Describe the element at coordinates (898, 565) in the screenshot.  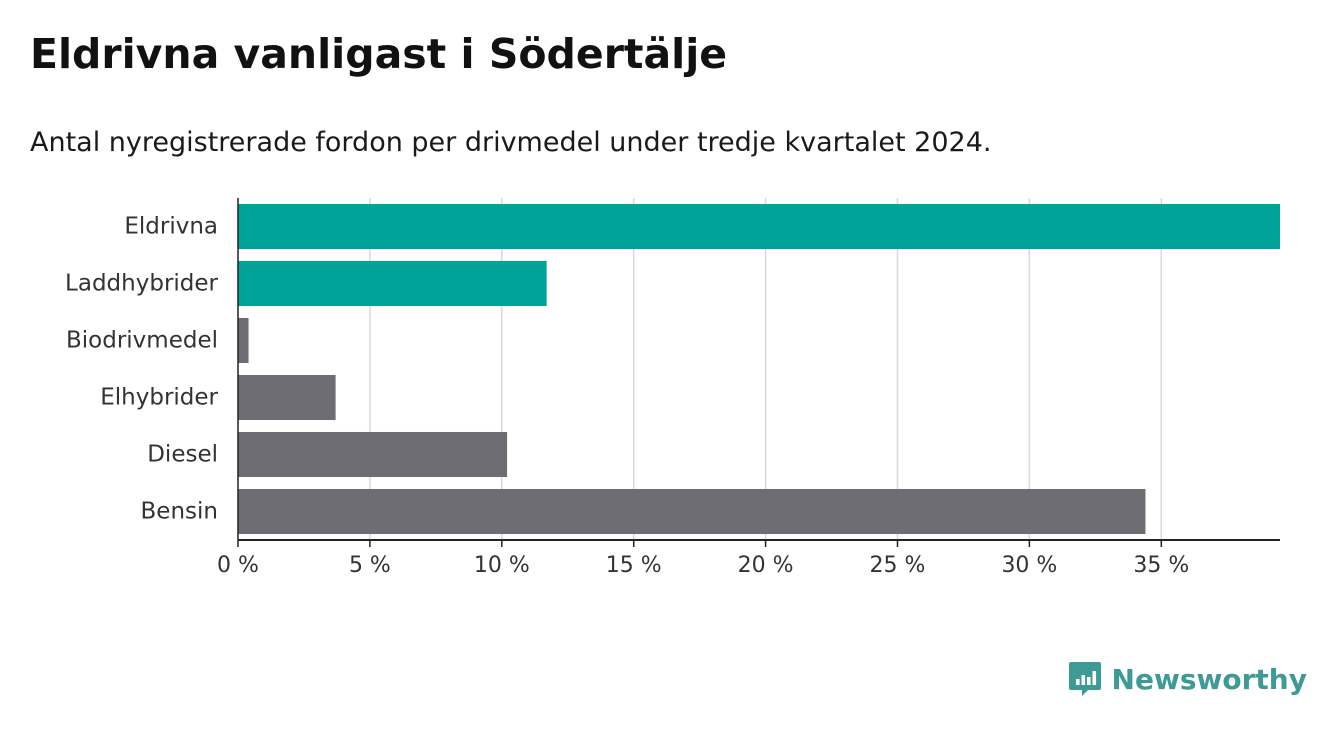
I see `x-tick-label: 25 %` at that location.